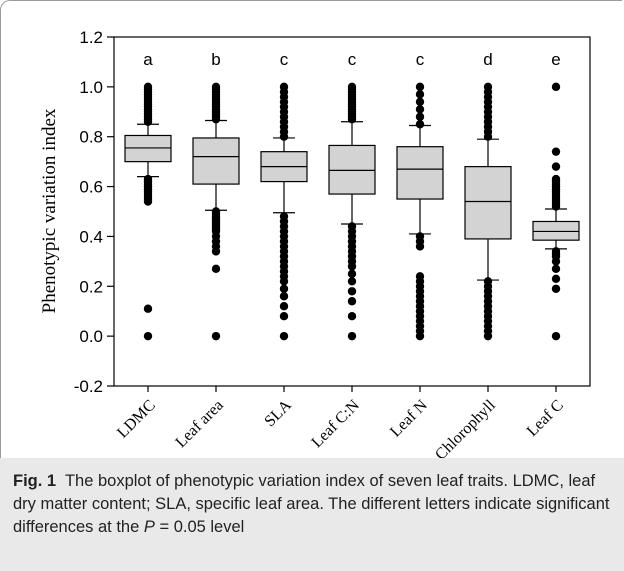 This screenshot has height=571, width=624. I want to click on y-tick-label: 1.2, so click(91, 37).